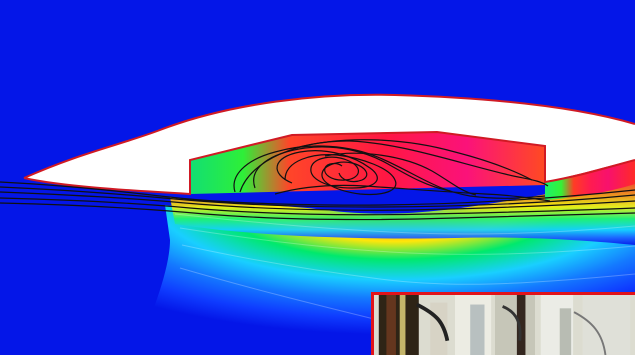 Image resolution: width=635 pixels, height=355 pixels. I want to click on inset-photo-image, so click(504, 325).